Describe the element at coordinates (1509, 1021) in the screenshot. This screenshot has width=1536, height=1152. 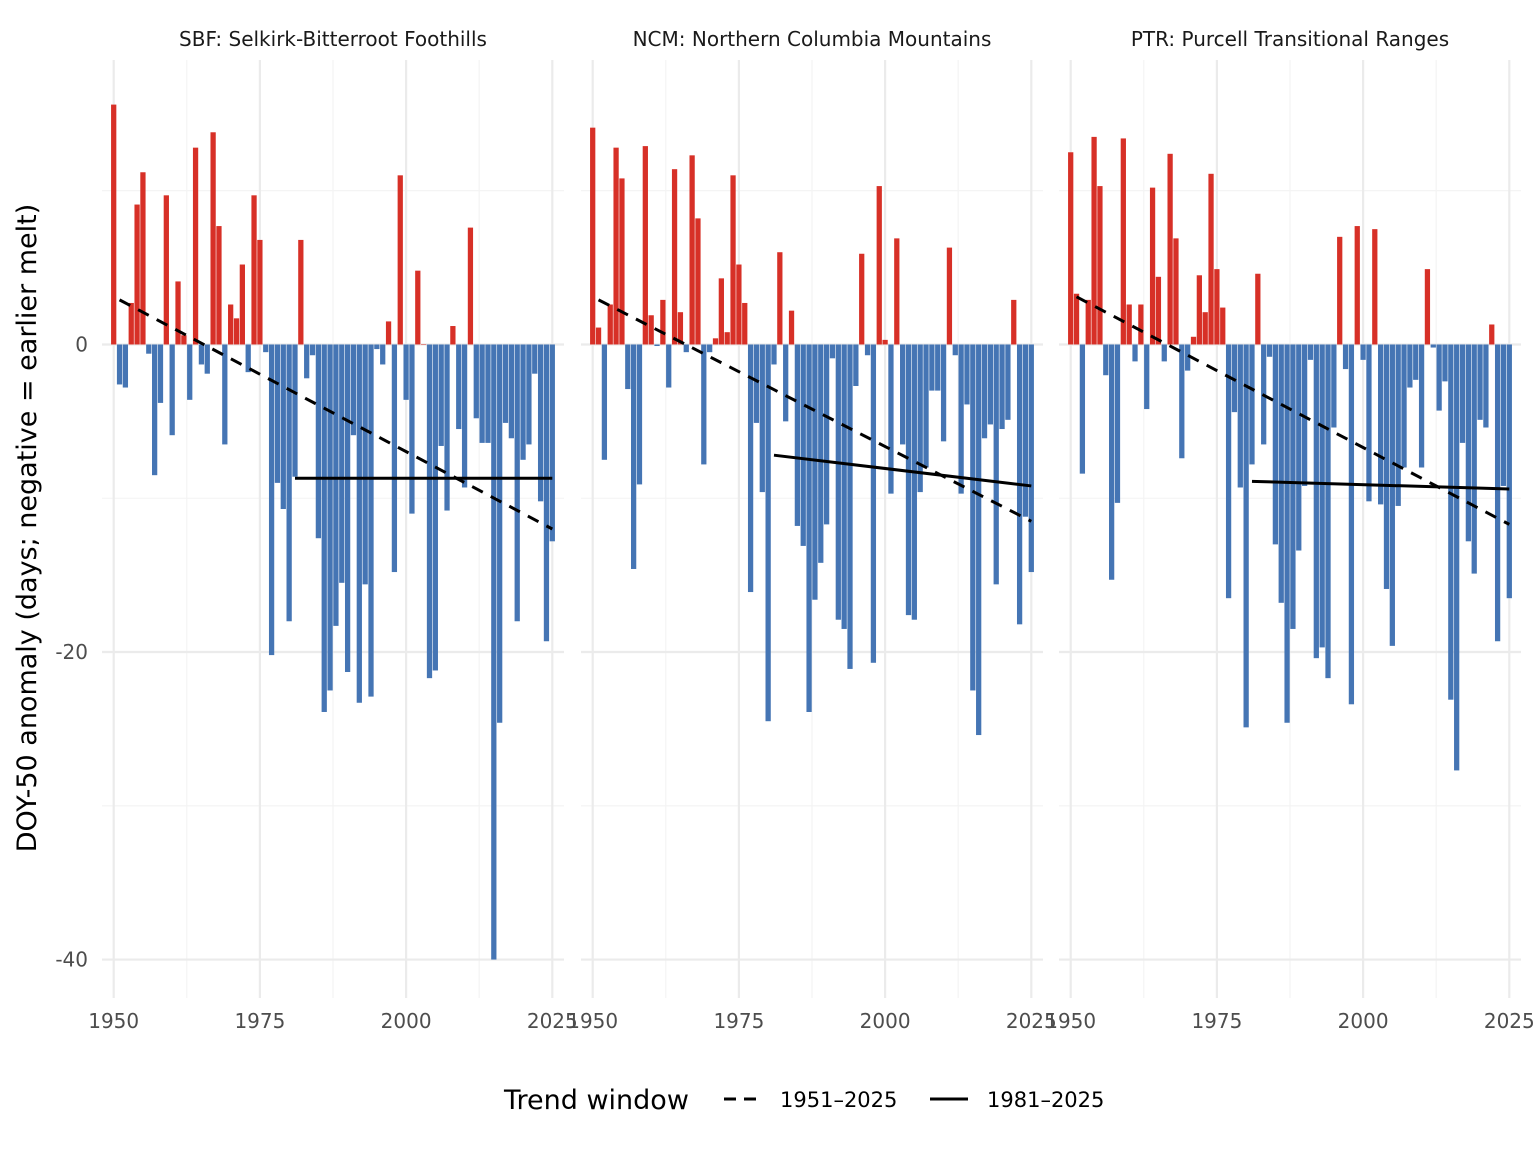
I see `x-tick-label: 2025` at that location.